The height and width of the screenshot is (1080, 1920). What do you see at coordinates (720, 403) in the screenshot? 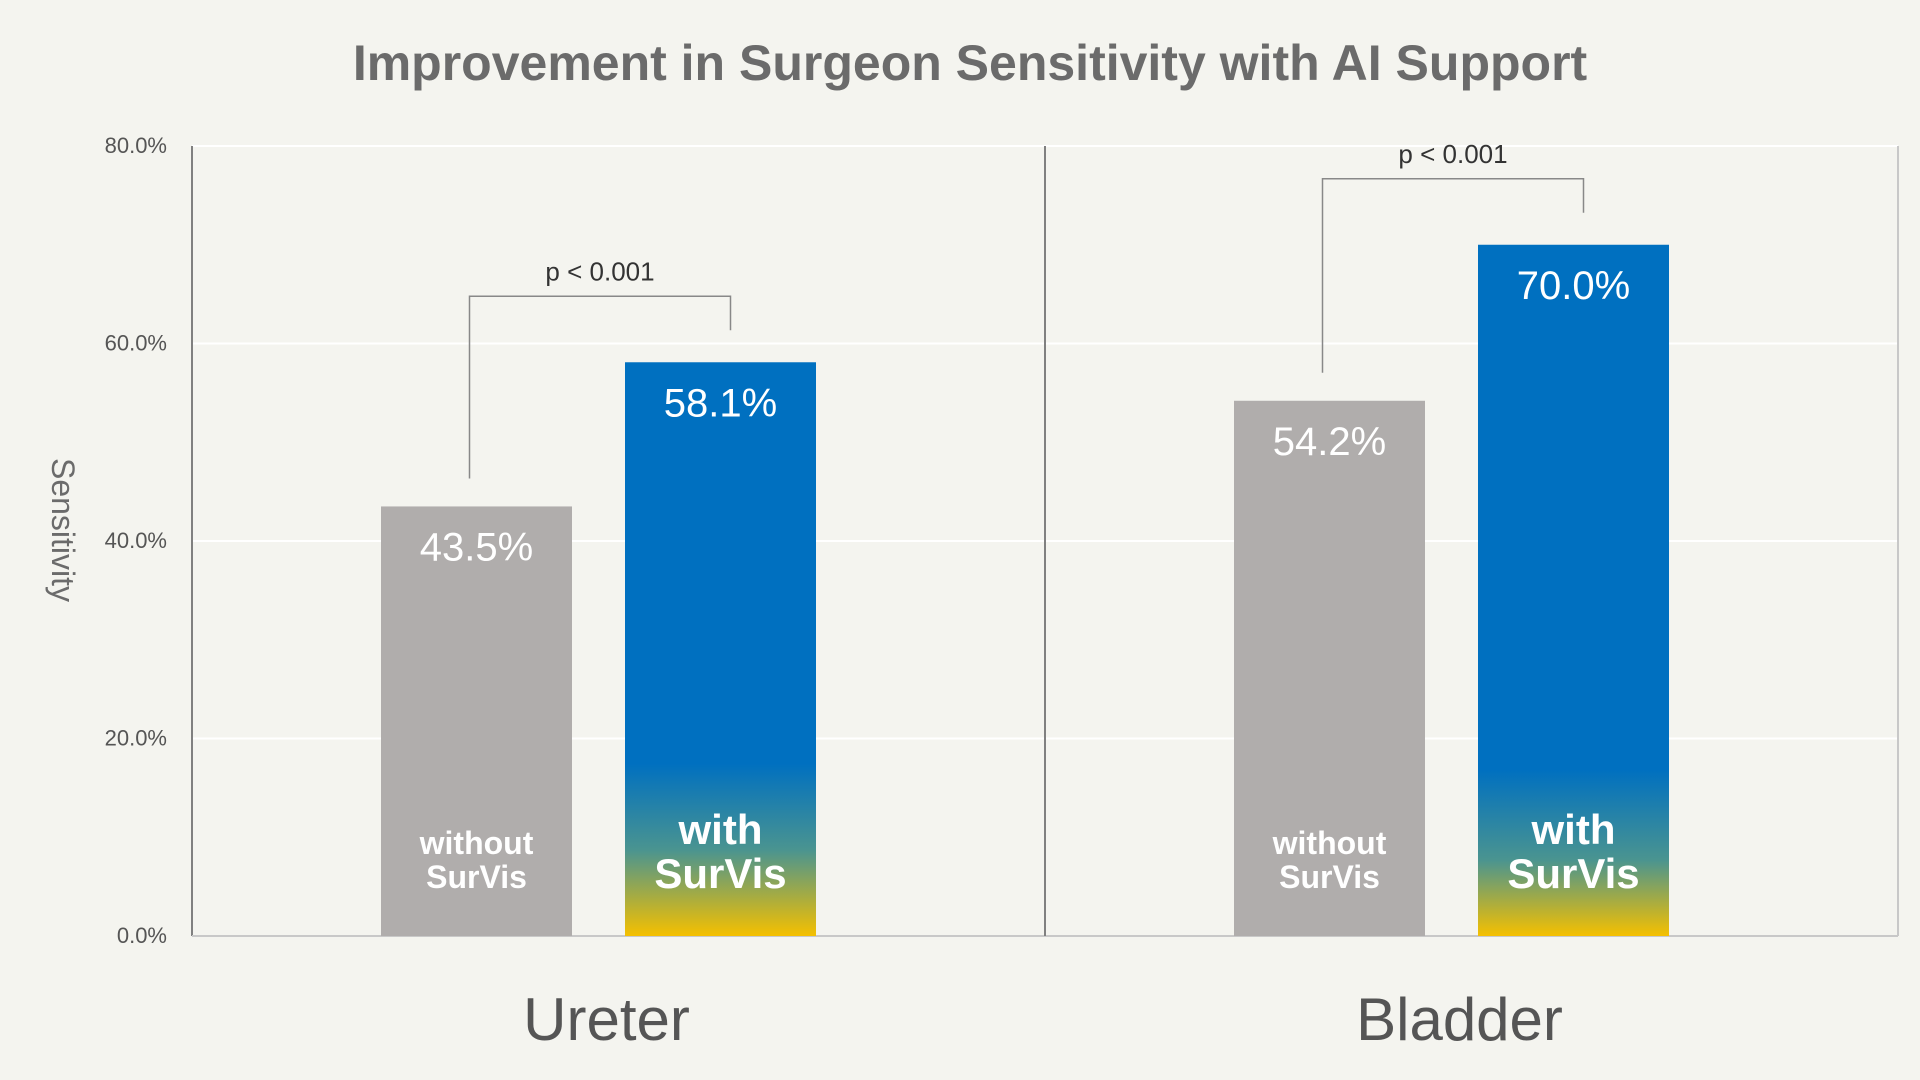
I see `bar-value-label: 58.1%` at bounding box center [720, 403].